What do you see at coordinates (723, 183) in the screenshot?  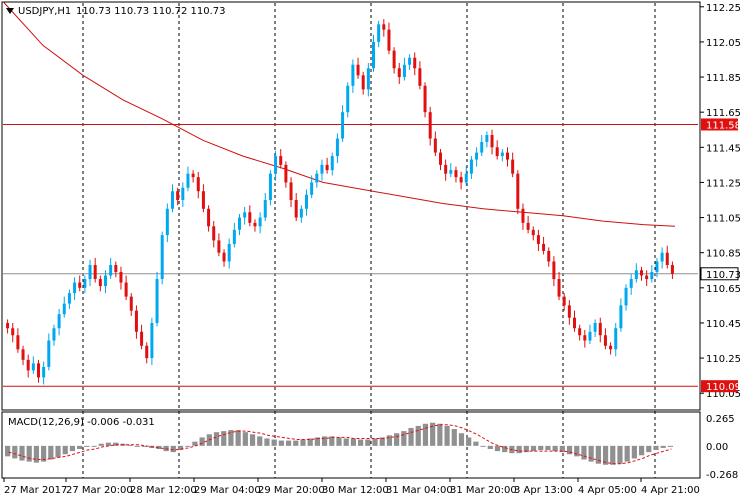 I see `price-label: 111.25` at bounding box center [723, 183].